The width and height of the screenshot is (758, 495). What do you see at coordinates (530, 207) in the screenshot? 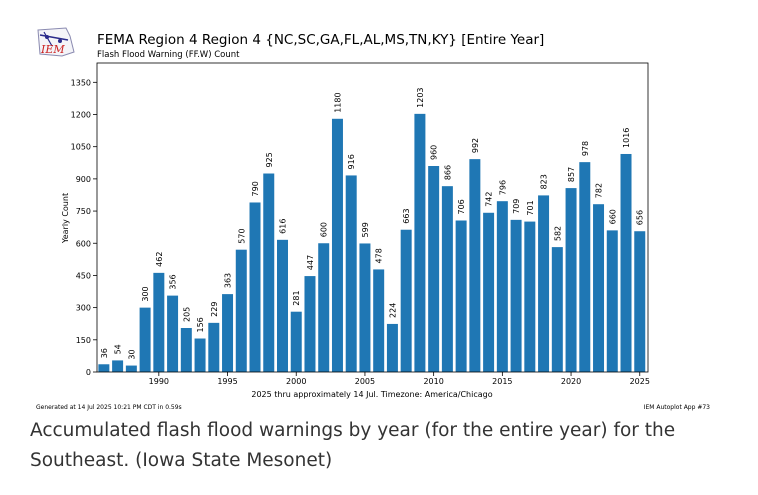
I see `bar-label-2017: 701` at bounding box center [530, 207].